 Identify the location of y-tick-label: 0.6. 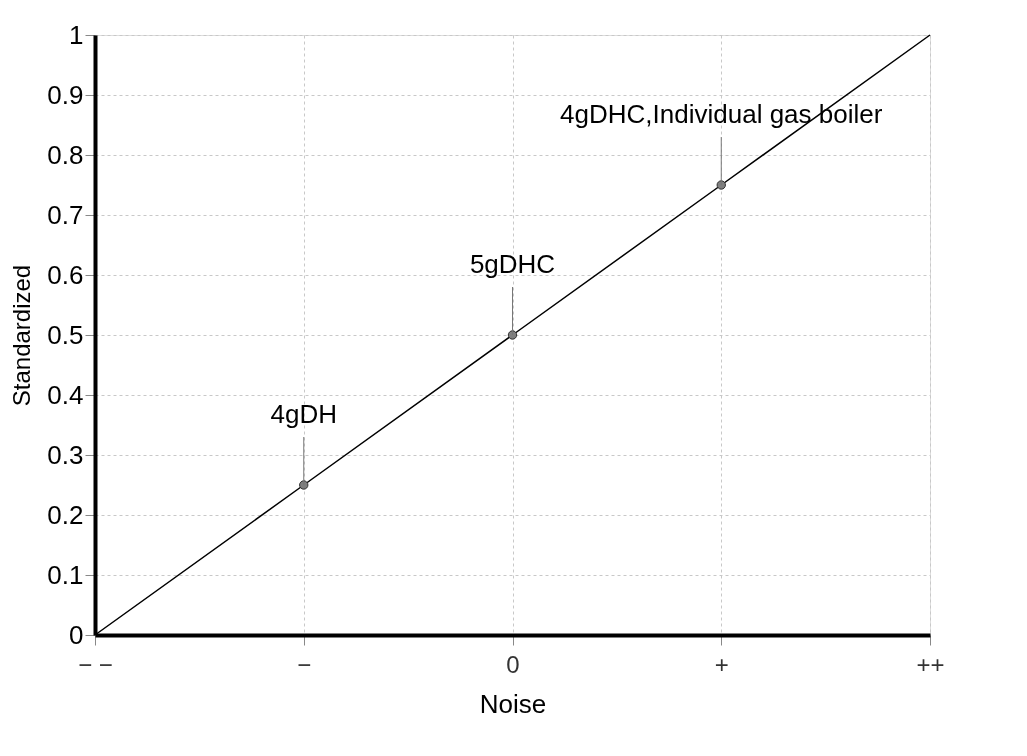
(65, 274).